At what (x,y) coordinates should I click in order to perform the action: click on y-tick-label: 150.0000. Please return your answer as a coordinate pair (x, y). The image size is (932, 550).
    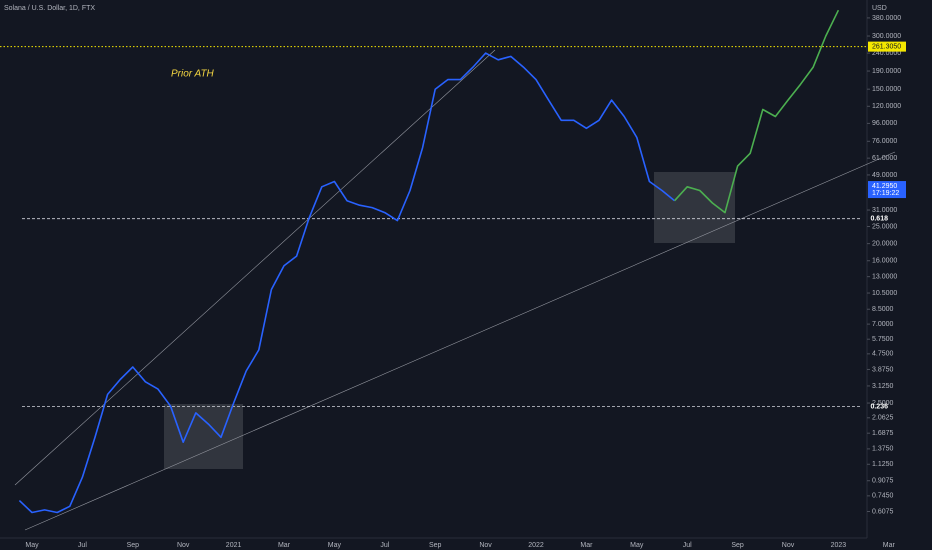
    Looking at the image, I should click on (886, 89).